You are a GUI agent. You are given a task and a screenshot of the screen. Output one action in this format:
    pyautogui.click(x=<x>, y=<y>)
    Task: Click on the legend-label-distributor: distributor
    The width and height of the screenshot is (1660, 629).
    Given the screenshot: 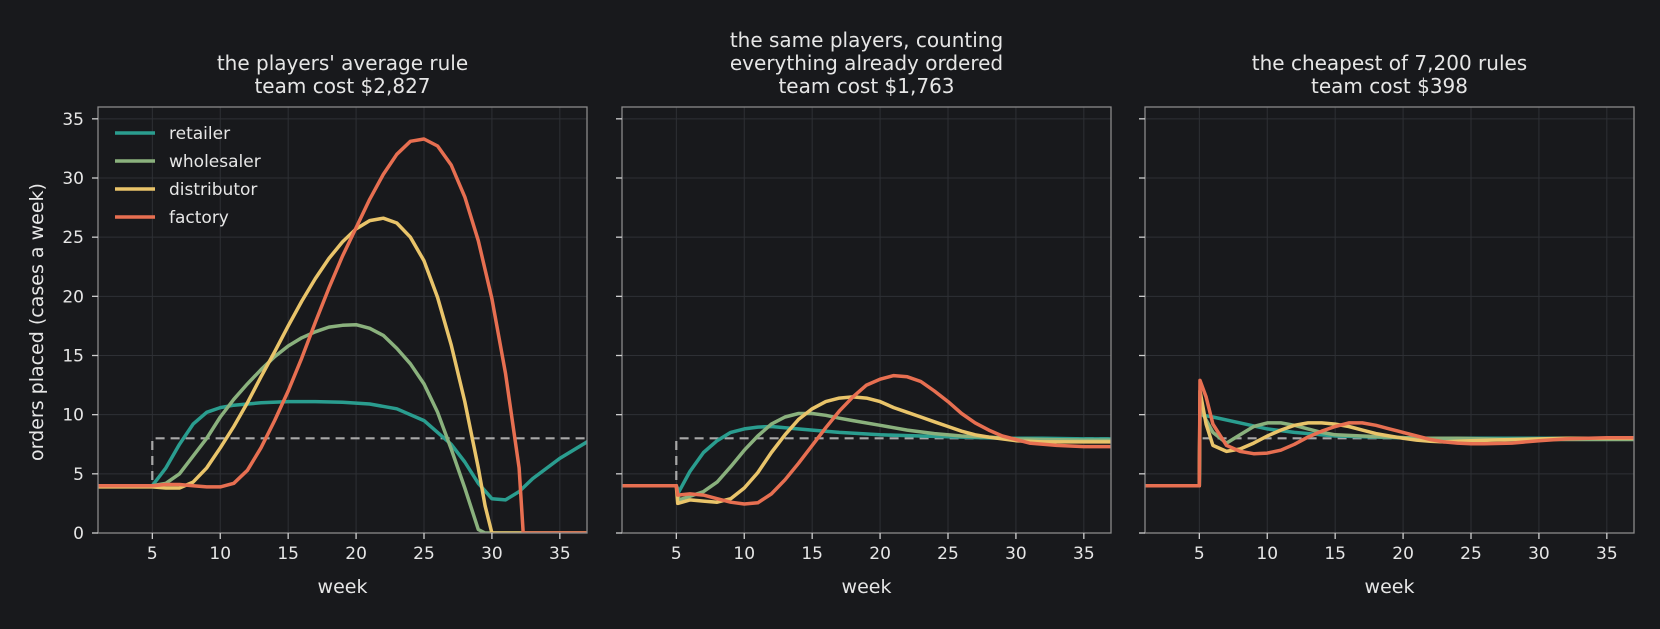 What is the action you would take?
    pyautogui.click(x=213, y=190)
    